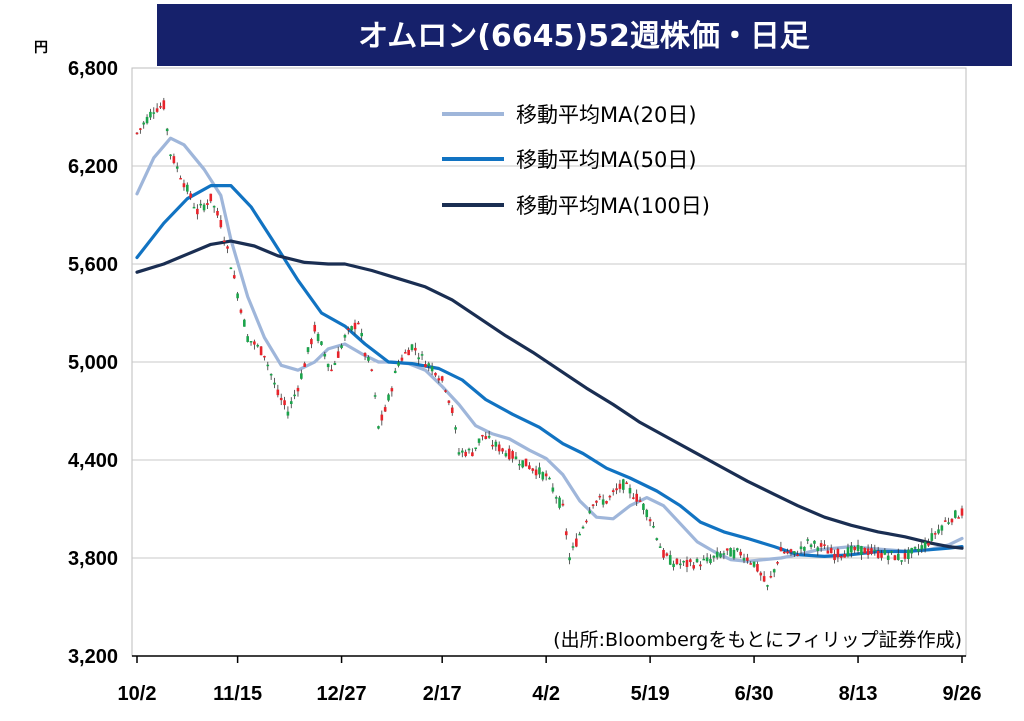 This screenshot has height=721, width=1024. I want to click on y-tick-label-3200: 3,200, so click(93, 657).